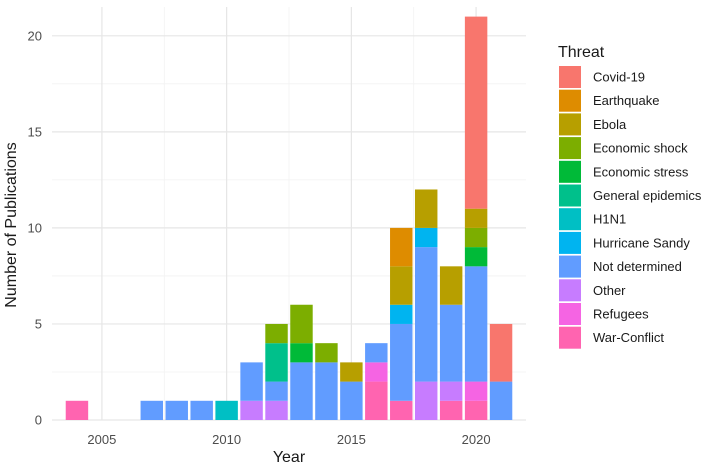  I want to click on legend-label: Economic stress, so click(641, 171).